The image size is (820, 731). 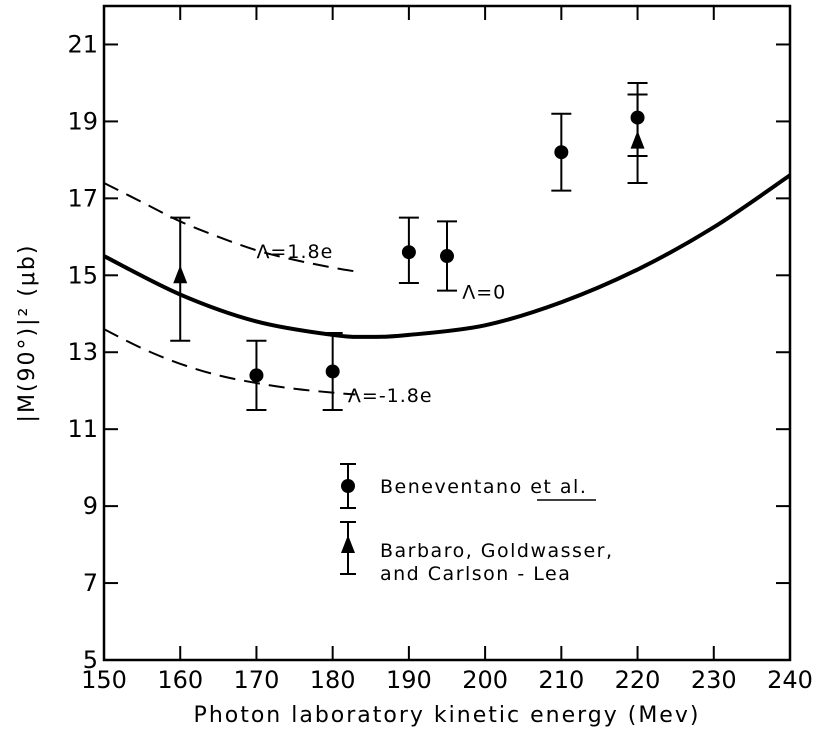 I want to click on x-tick-label: 150, so click(x=104, y=680).